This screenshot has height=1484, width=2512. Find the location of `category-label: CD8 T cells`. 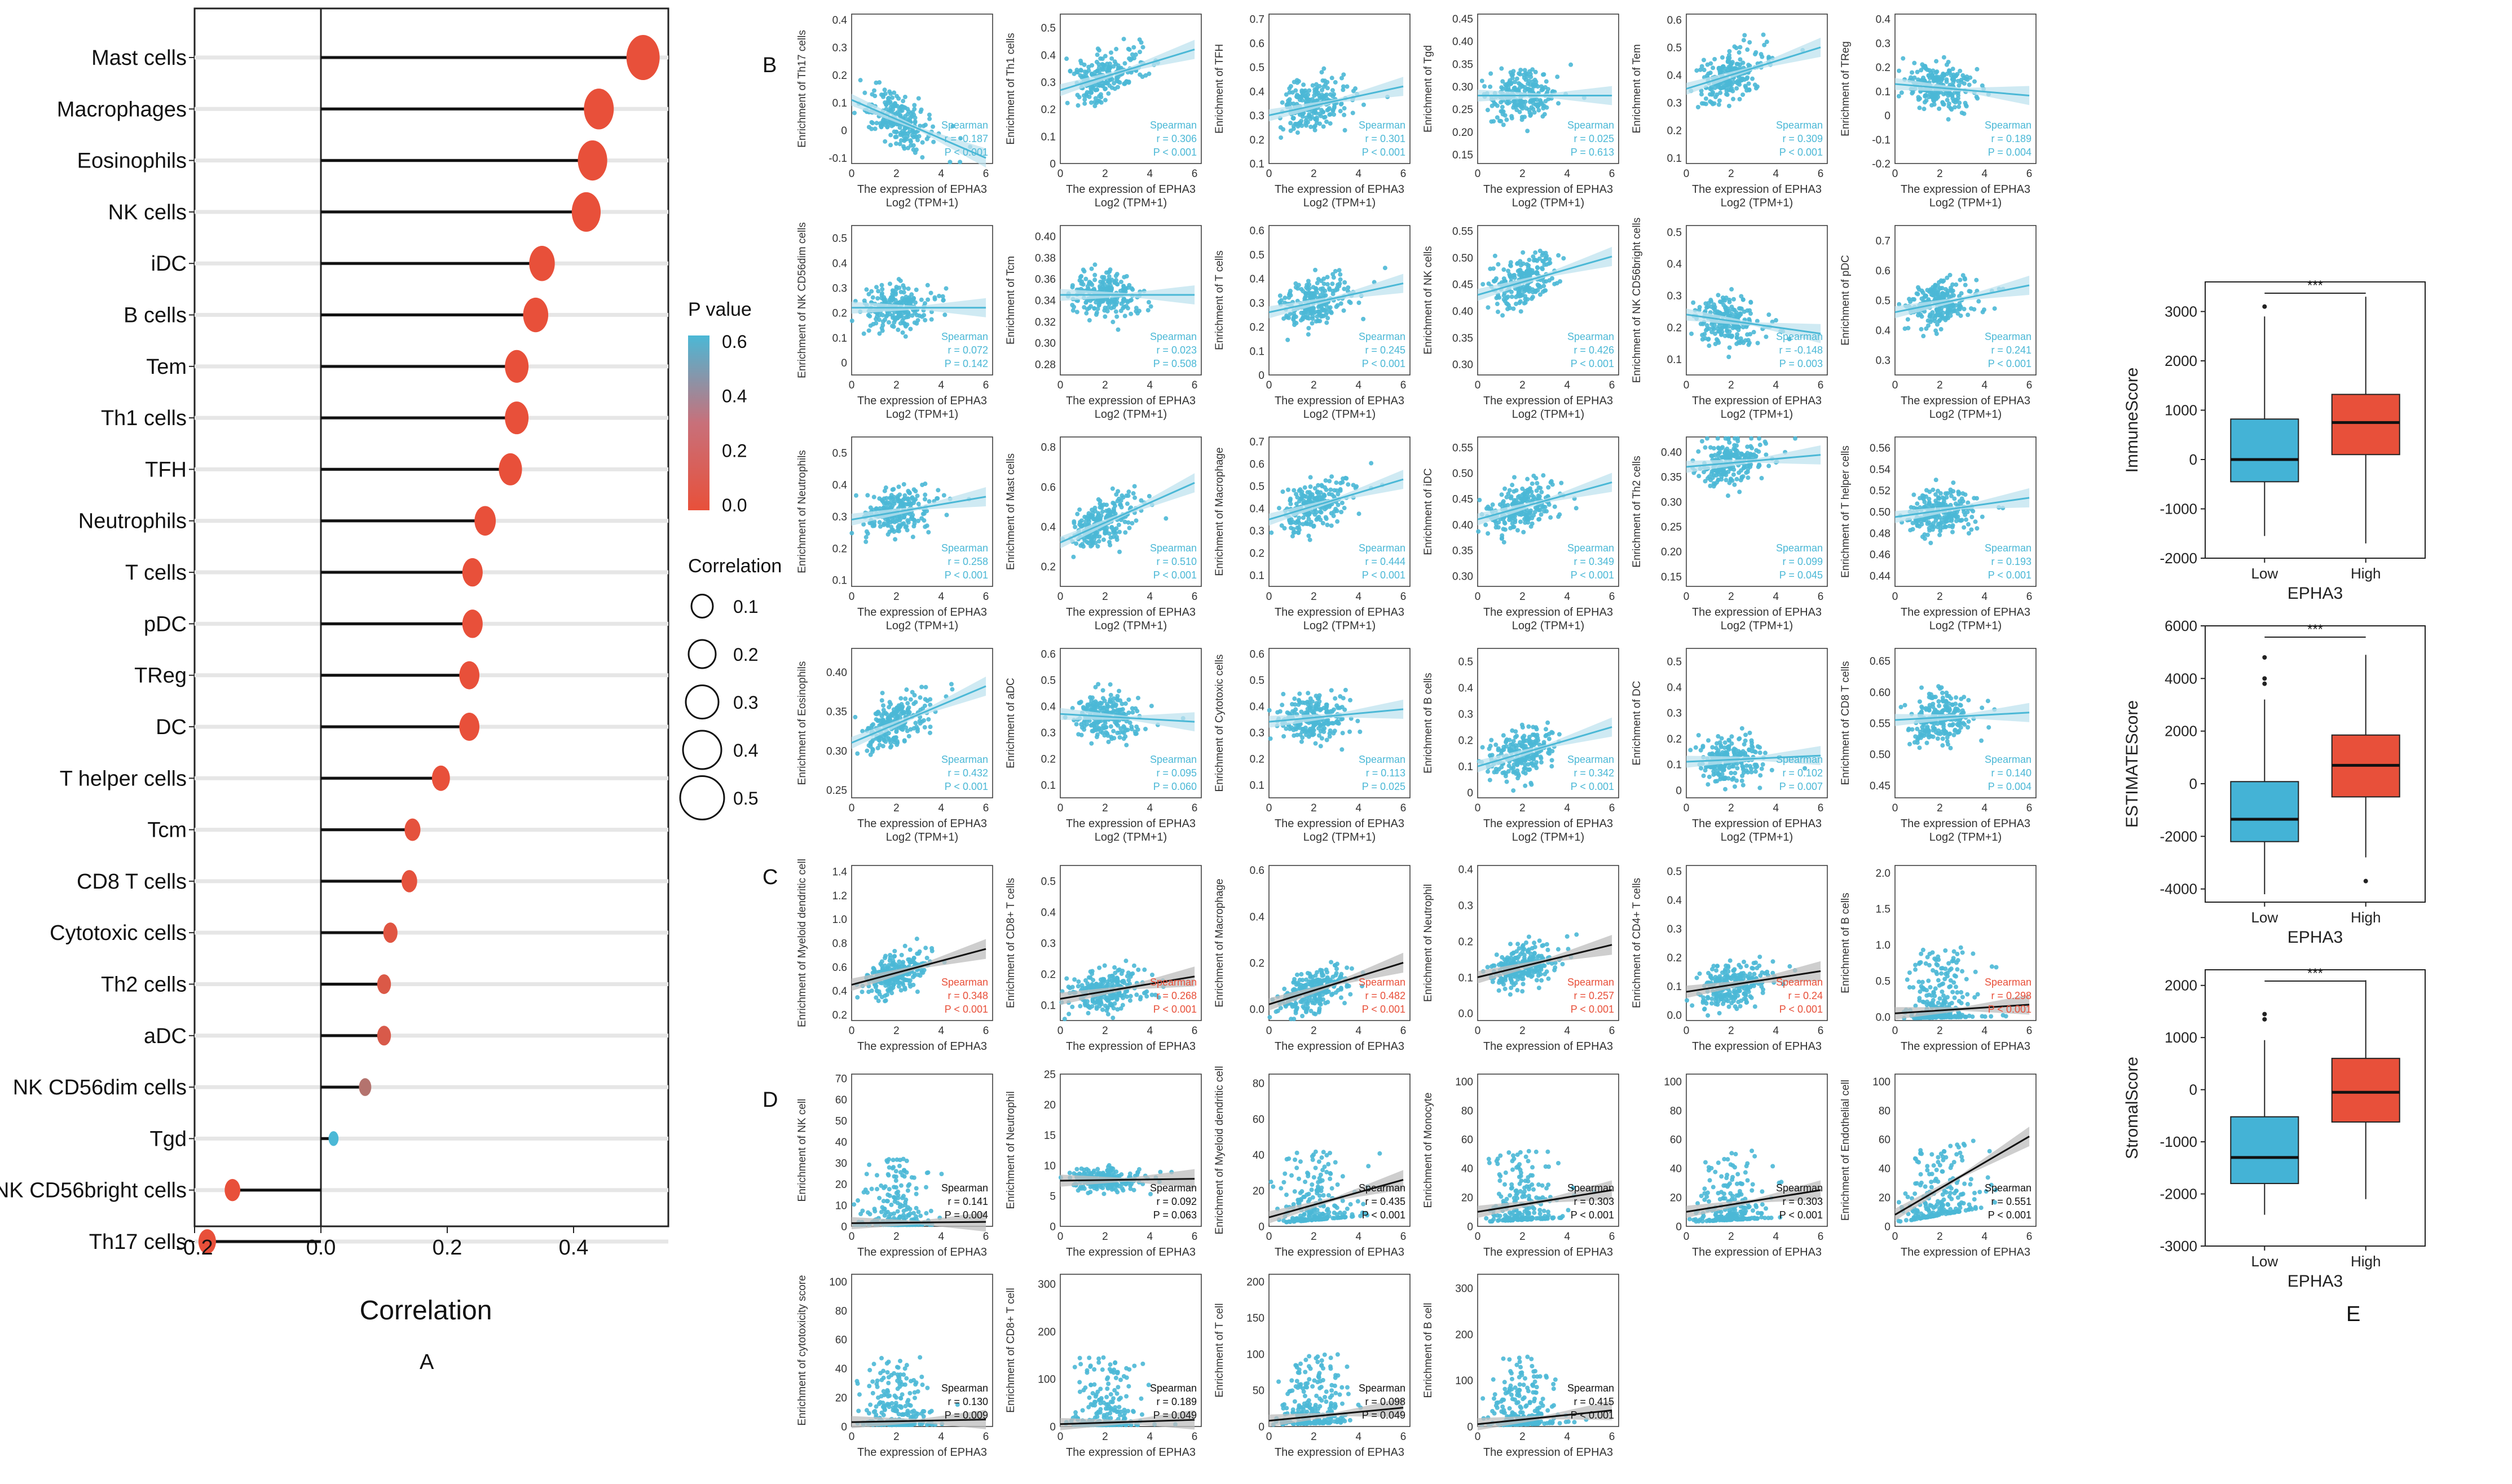

category-label: CD8 T cells is located at coordinates (132, 882).